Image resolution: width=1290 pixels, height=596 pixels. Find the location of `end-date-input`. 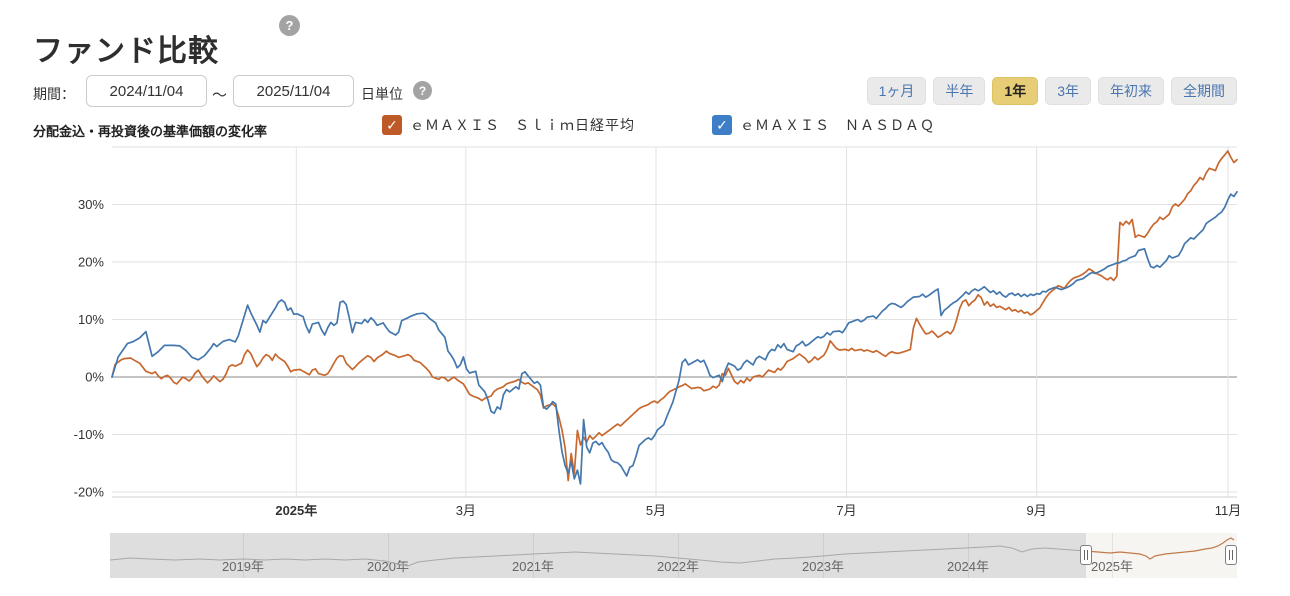

end-date-input is located at coordinates (293, 91).